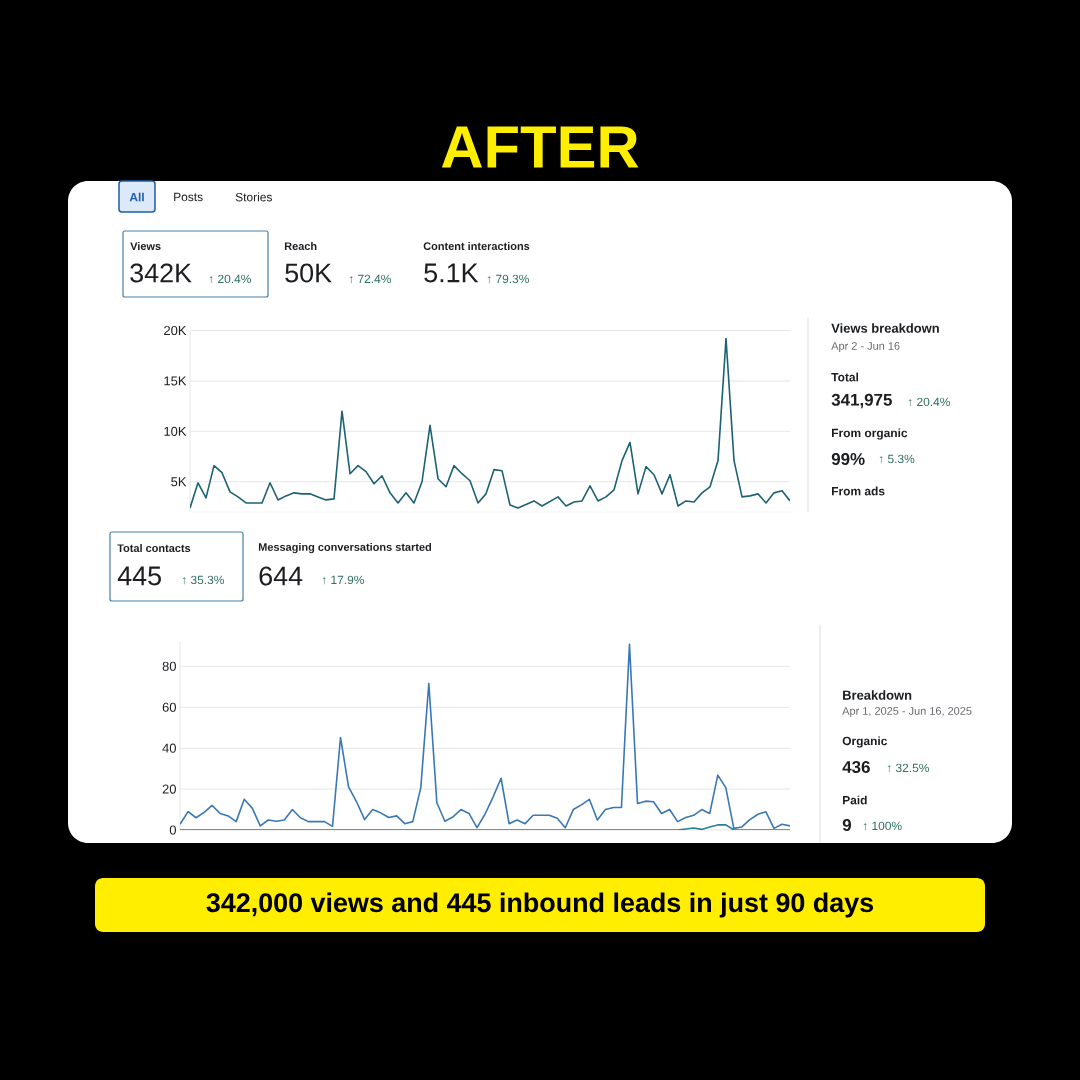 This screenshot has height=1080, width=1080. What do you see at coordinates (172, 830) in the screenshot?
I see `y-tick-label: 0` at bounding box center [172, 830].